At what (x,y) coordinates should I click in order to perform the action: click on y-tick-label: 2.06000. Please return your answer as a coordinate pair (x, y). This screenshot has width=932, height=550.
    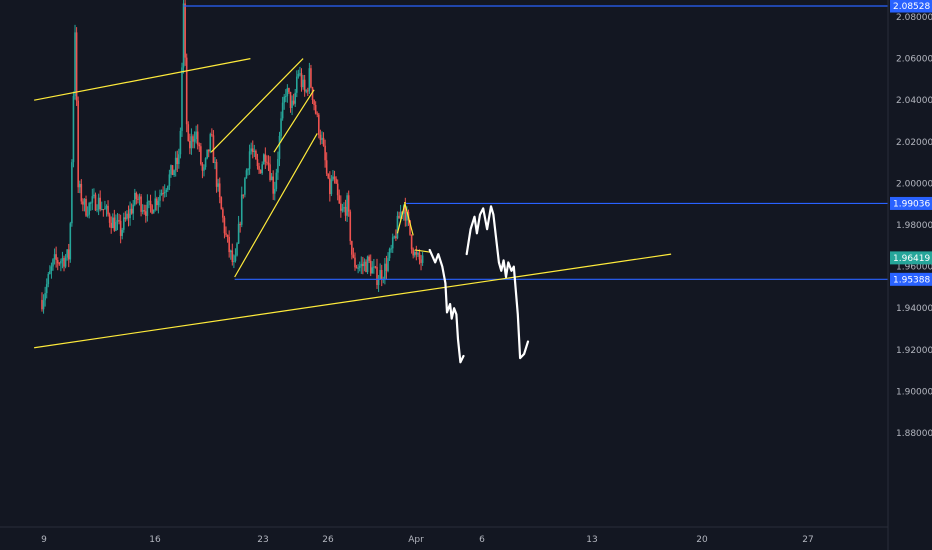
    Looking at the image, I should click on (914, 60).